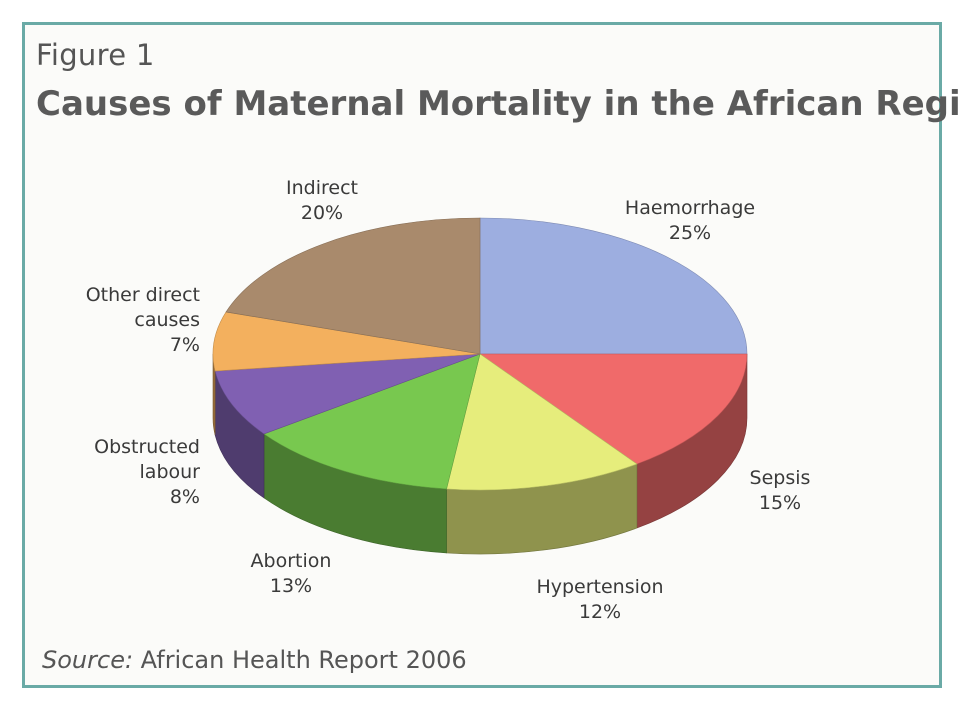 The image size is (960, 720). I want to click on slice-value-label: 20%, so click(322, 213).